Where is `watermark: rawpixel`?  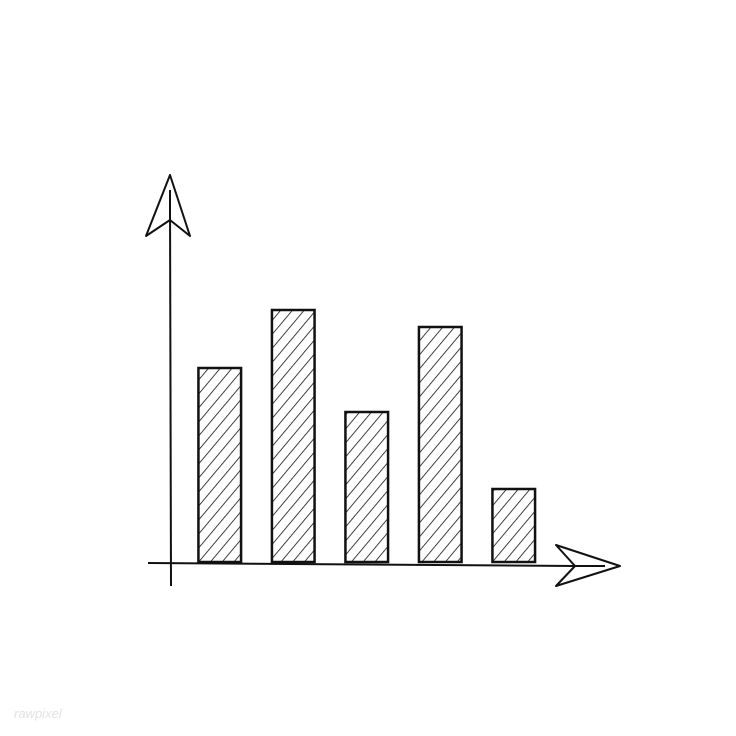
watermark: rawpixel is located at coordinates (38, 713).